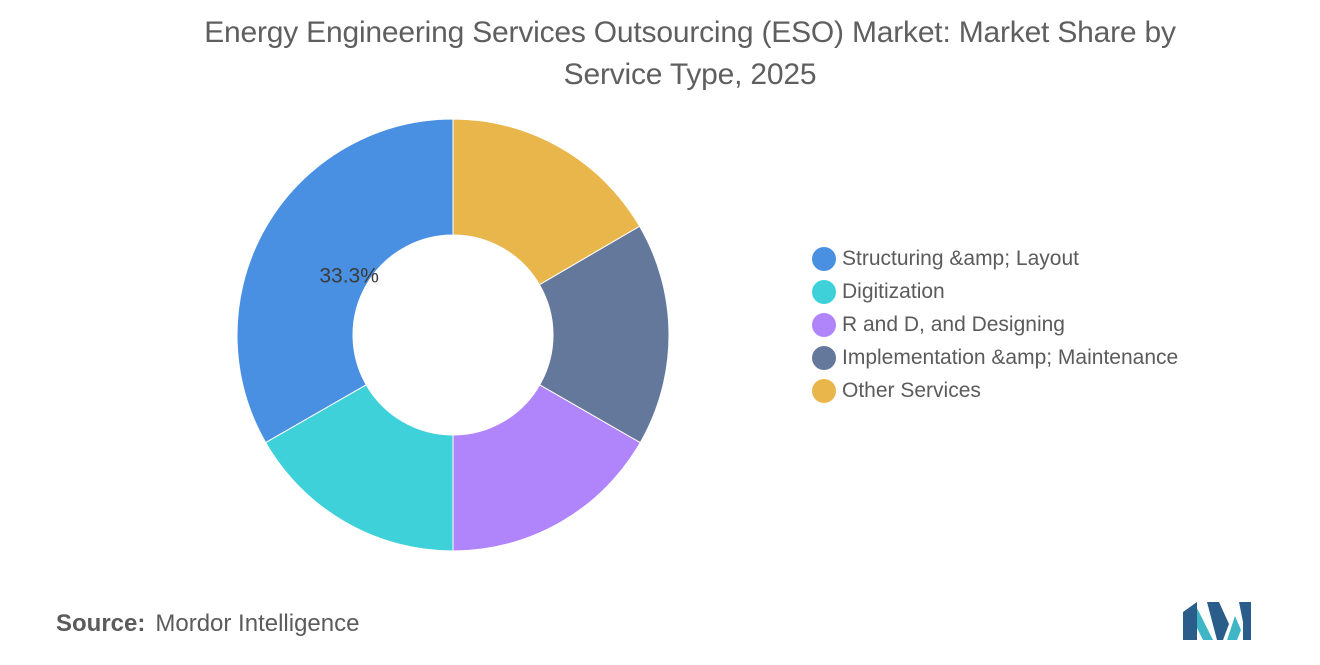  What do you see at coordinates (960, 258) in the screenshot?
I see `legend-label-1: Structuring &amp; Layout` at bounding box center [960, 258].